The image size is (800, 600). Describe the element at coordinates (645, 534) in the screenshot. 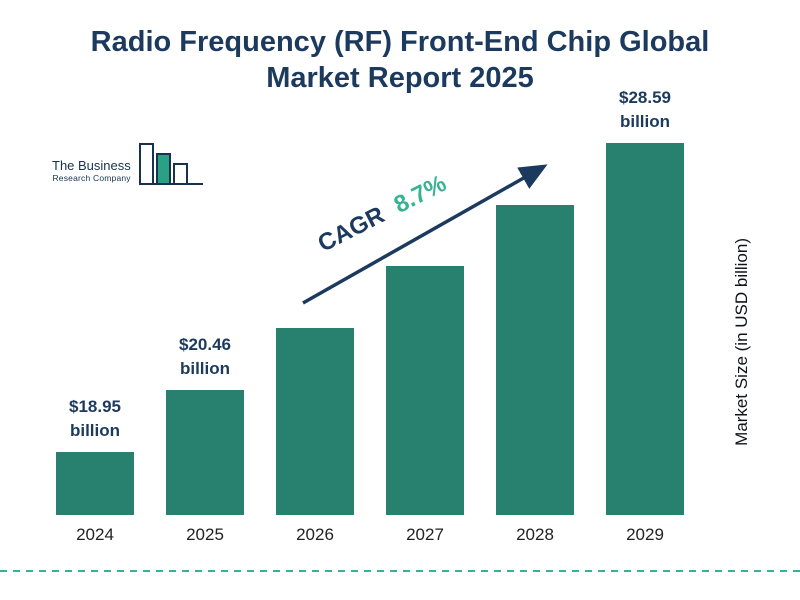

I see `x-axis-tick-label: 2029` at that location.